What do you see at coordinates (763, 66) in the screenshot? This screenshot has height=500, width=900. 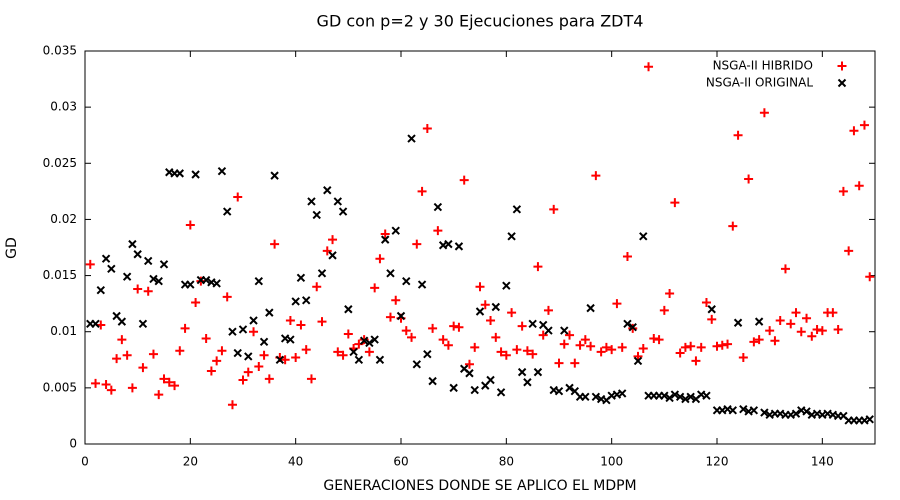 I see `legend-label: NSGA-II HIBRIDO` at bounding box center [763, 66].